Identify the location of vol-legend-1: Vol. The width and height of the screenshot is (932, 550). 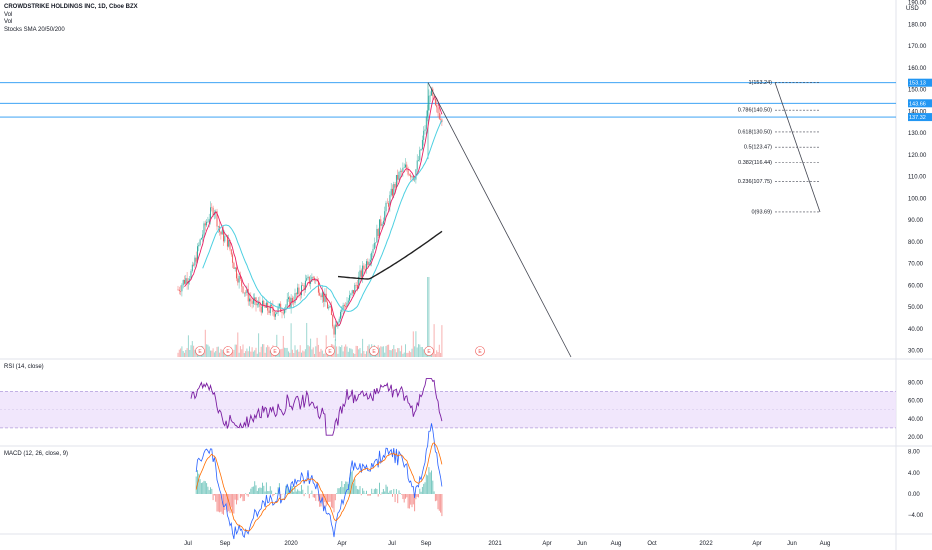
(8, 14).